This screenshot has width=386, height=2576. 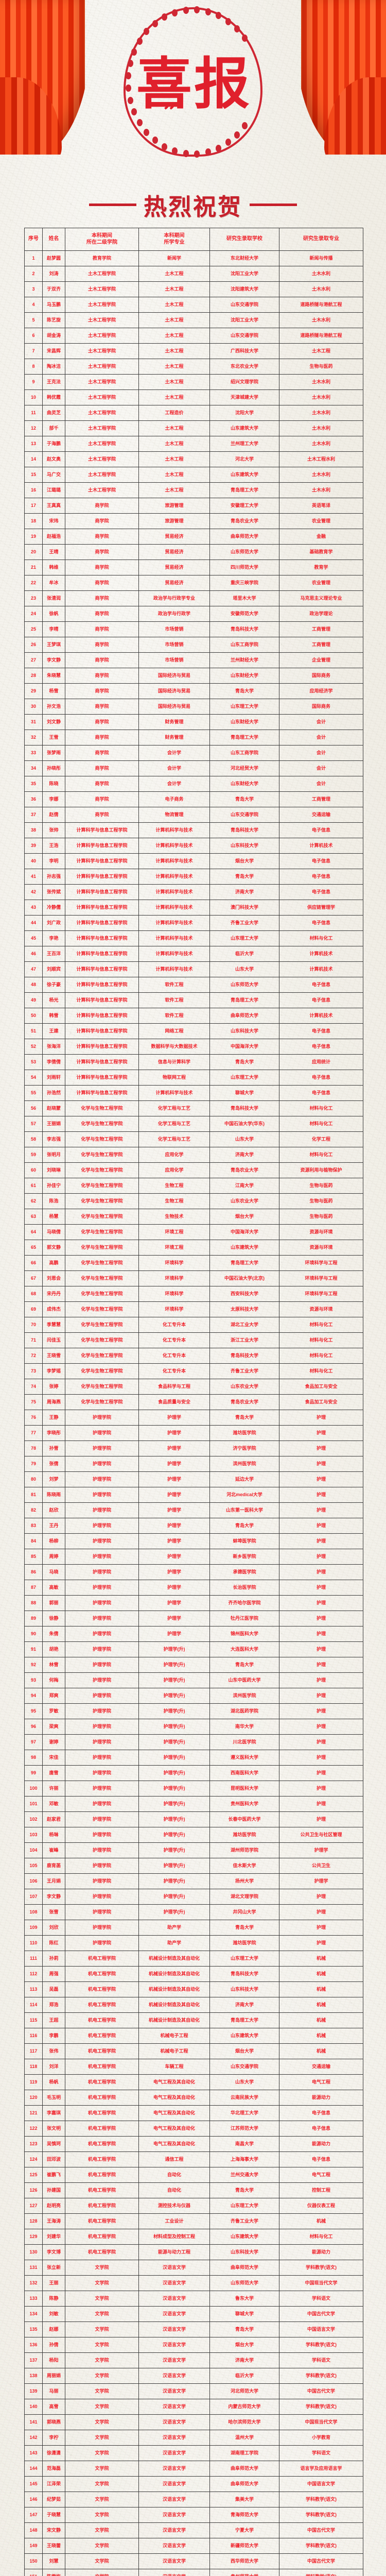 What do you see at coordinates (244, 1294) in the screenshot?
I see `cell-sch: 西安科技大学` at bounding box center [244, 1294].